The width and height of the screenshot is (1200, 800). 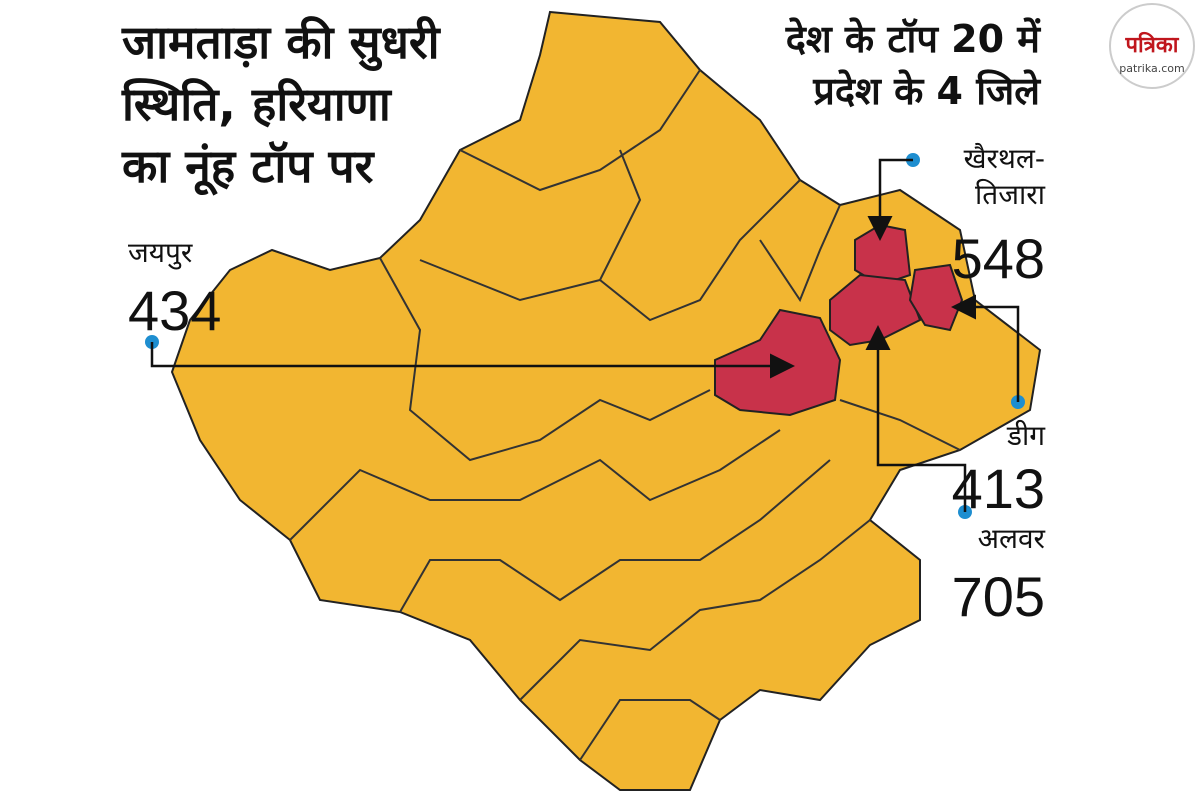 What do you see at coordinates (1012, 538) in the screenshot?
I see `district-name: अलवर` at bounding box center [1012, 538].